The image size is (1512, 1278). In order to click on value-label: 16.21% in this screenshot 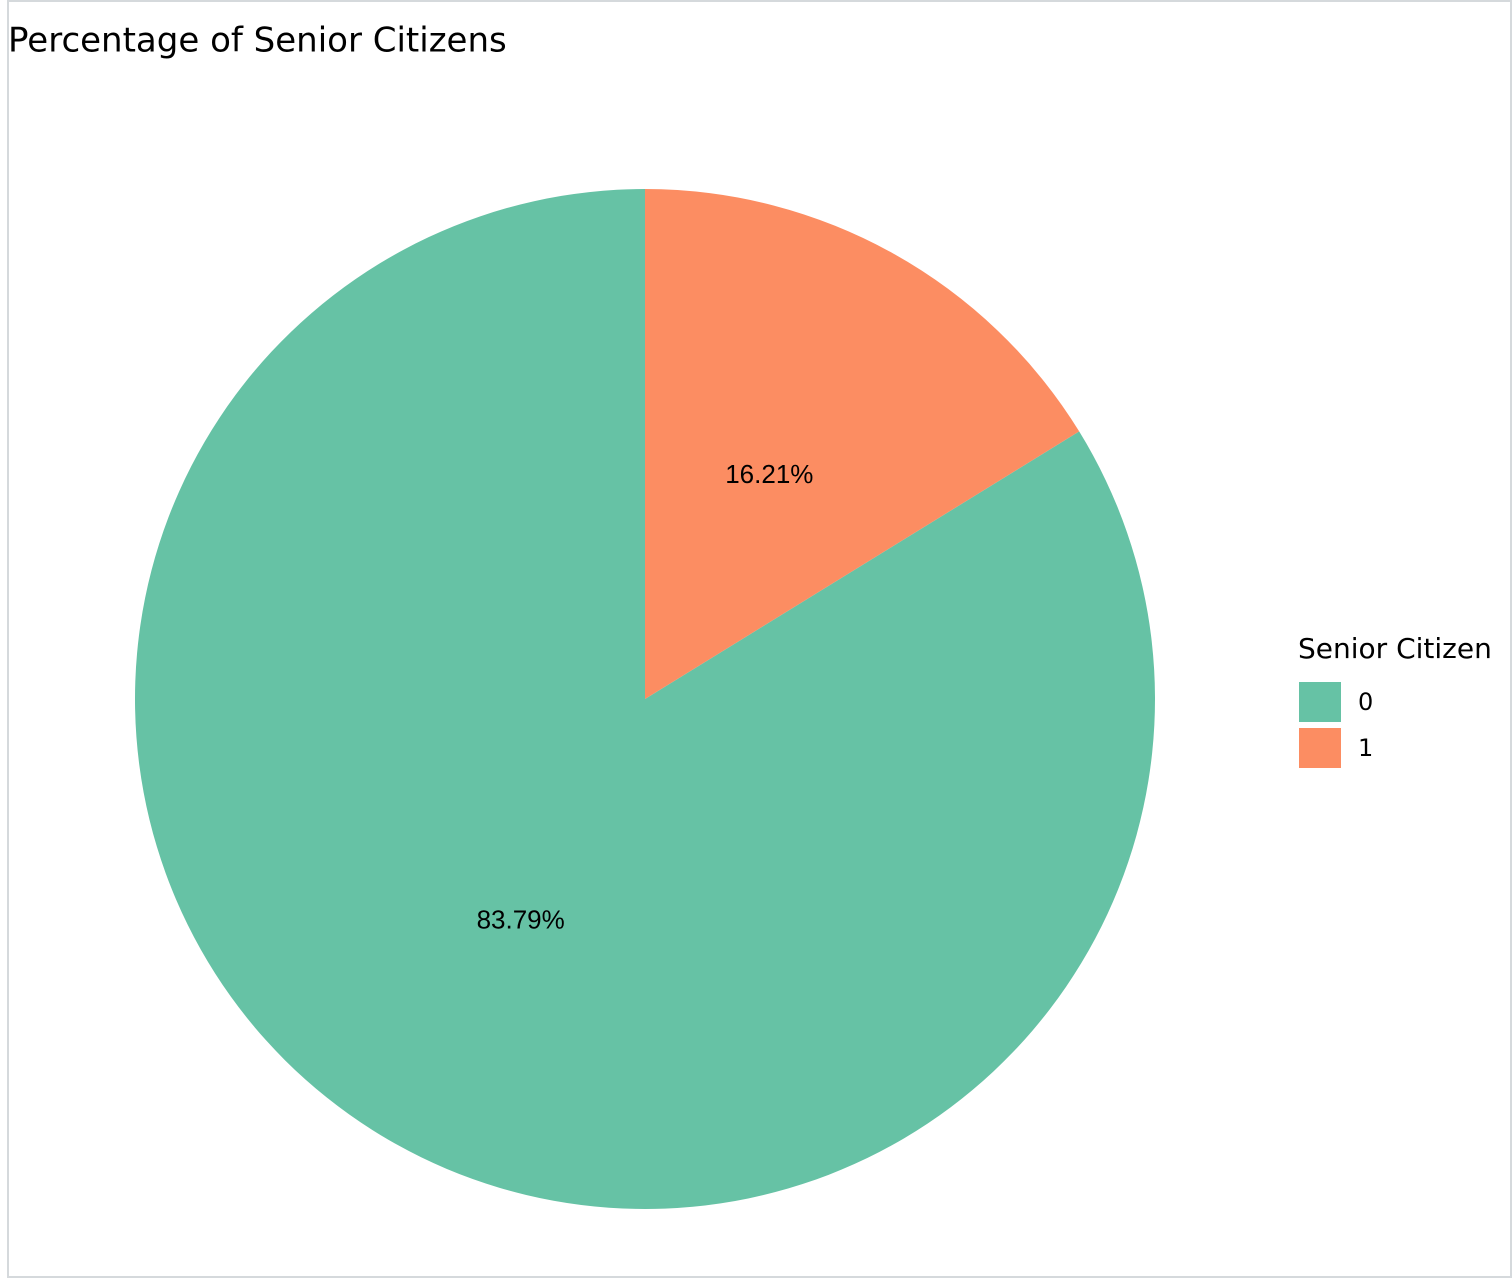, I will do `click(769, 474)`.